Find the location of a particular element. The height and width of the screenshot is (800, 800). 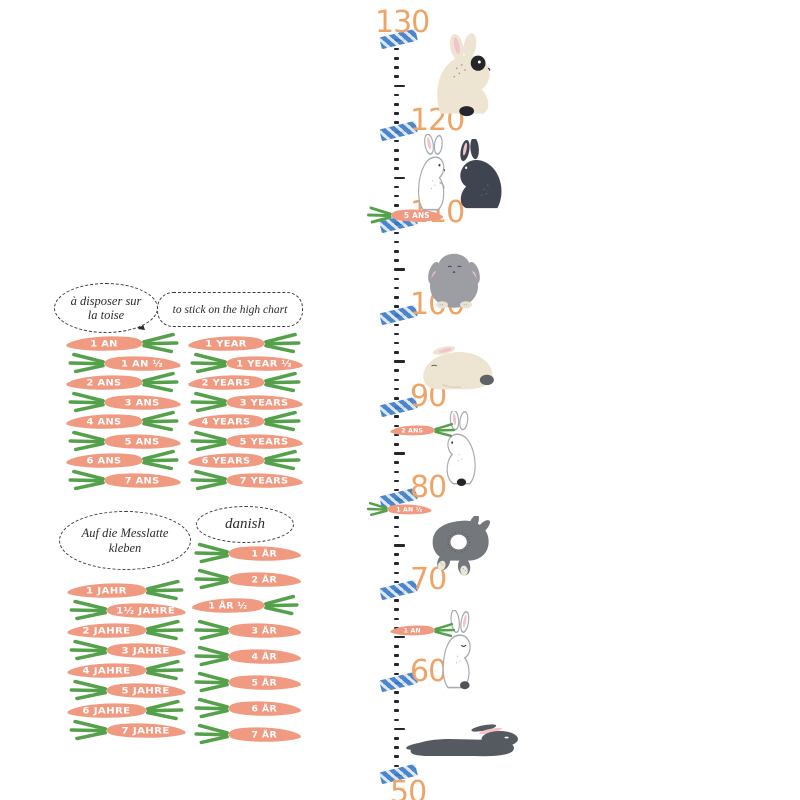

svg-text: 1 JAHR is located at coordinates (106, 591).